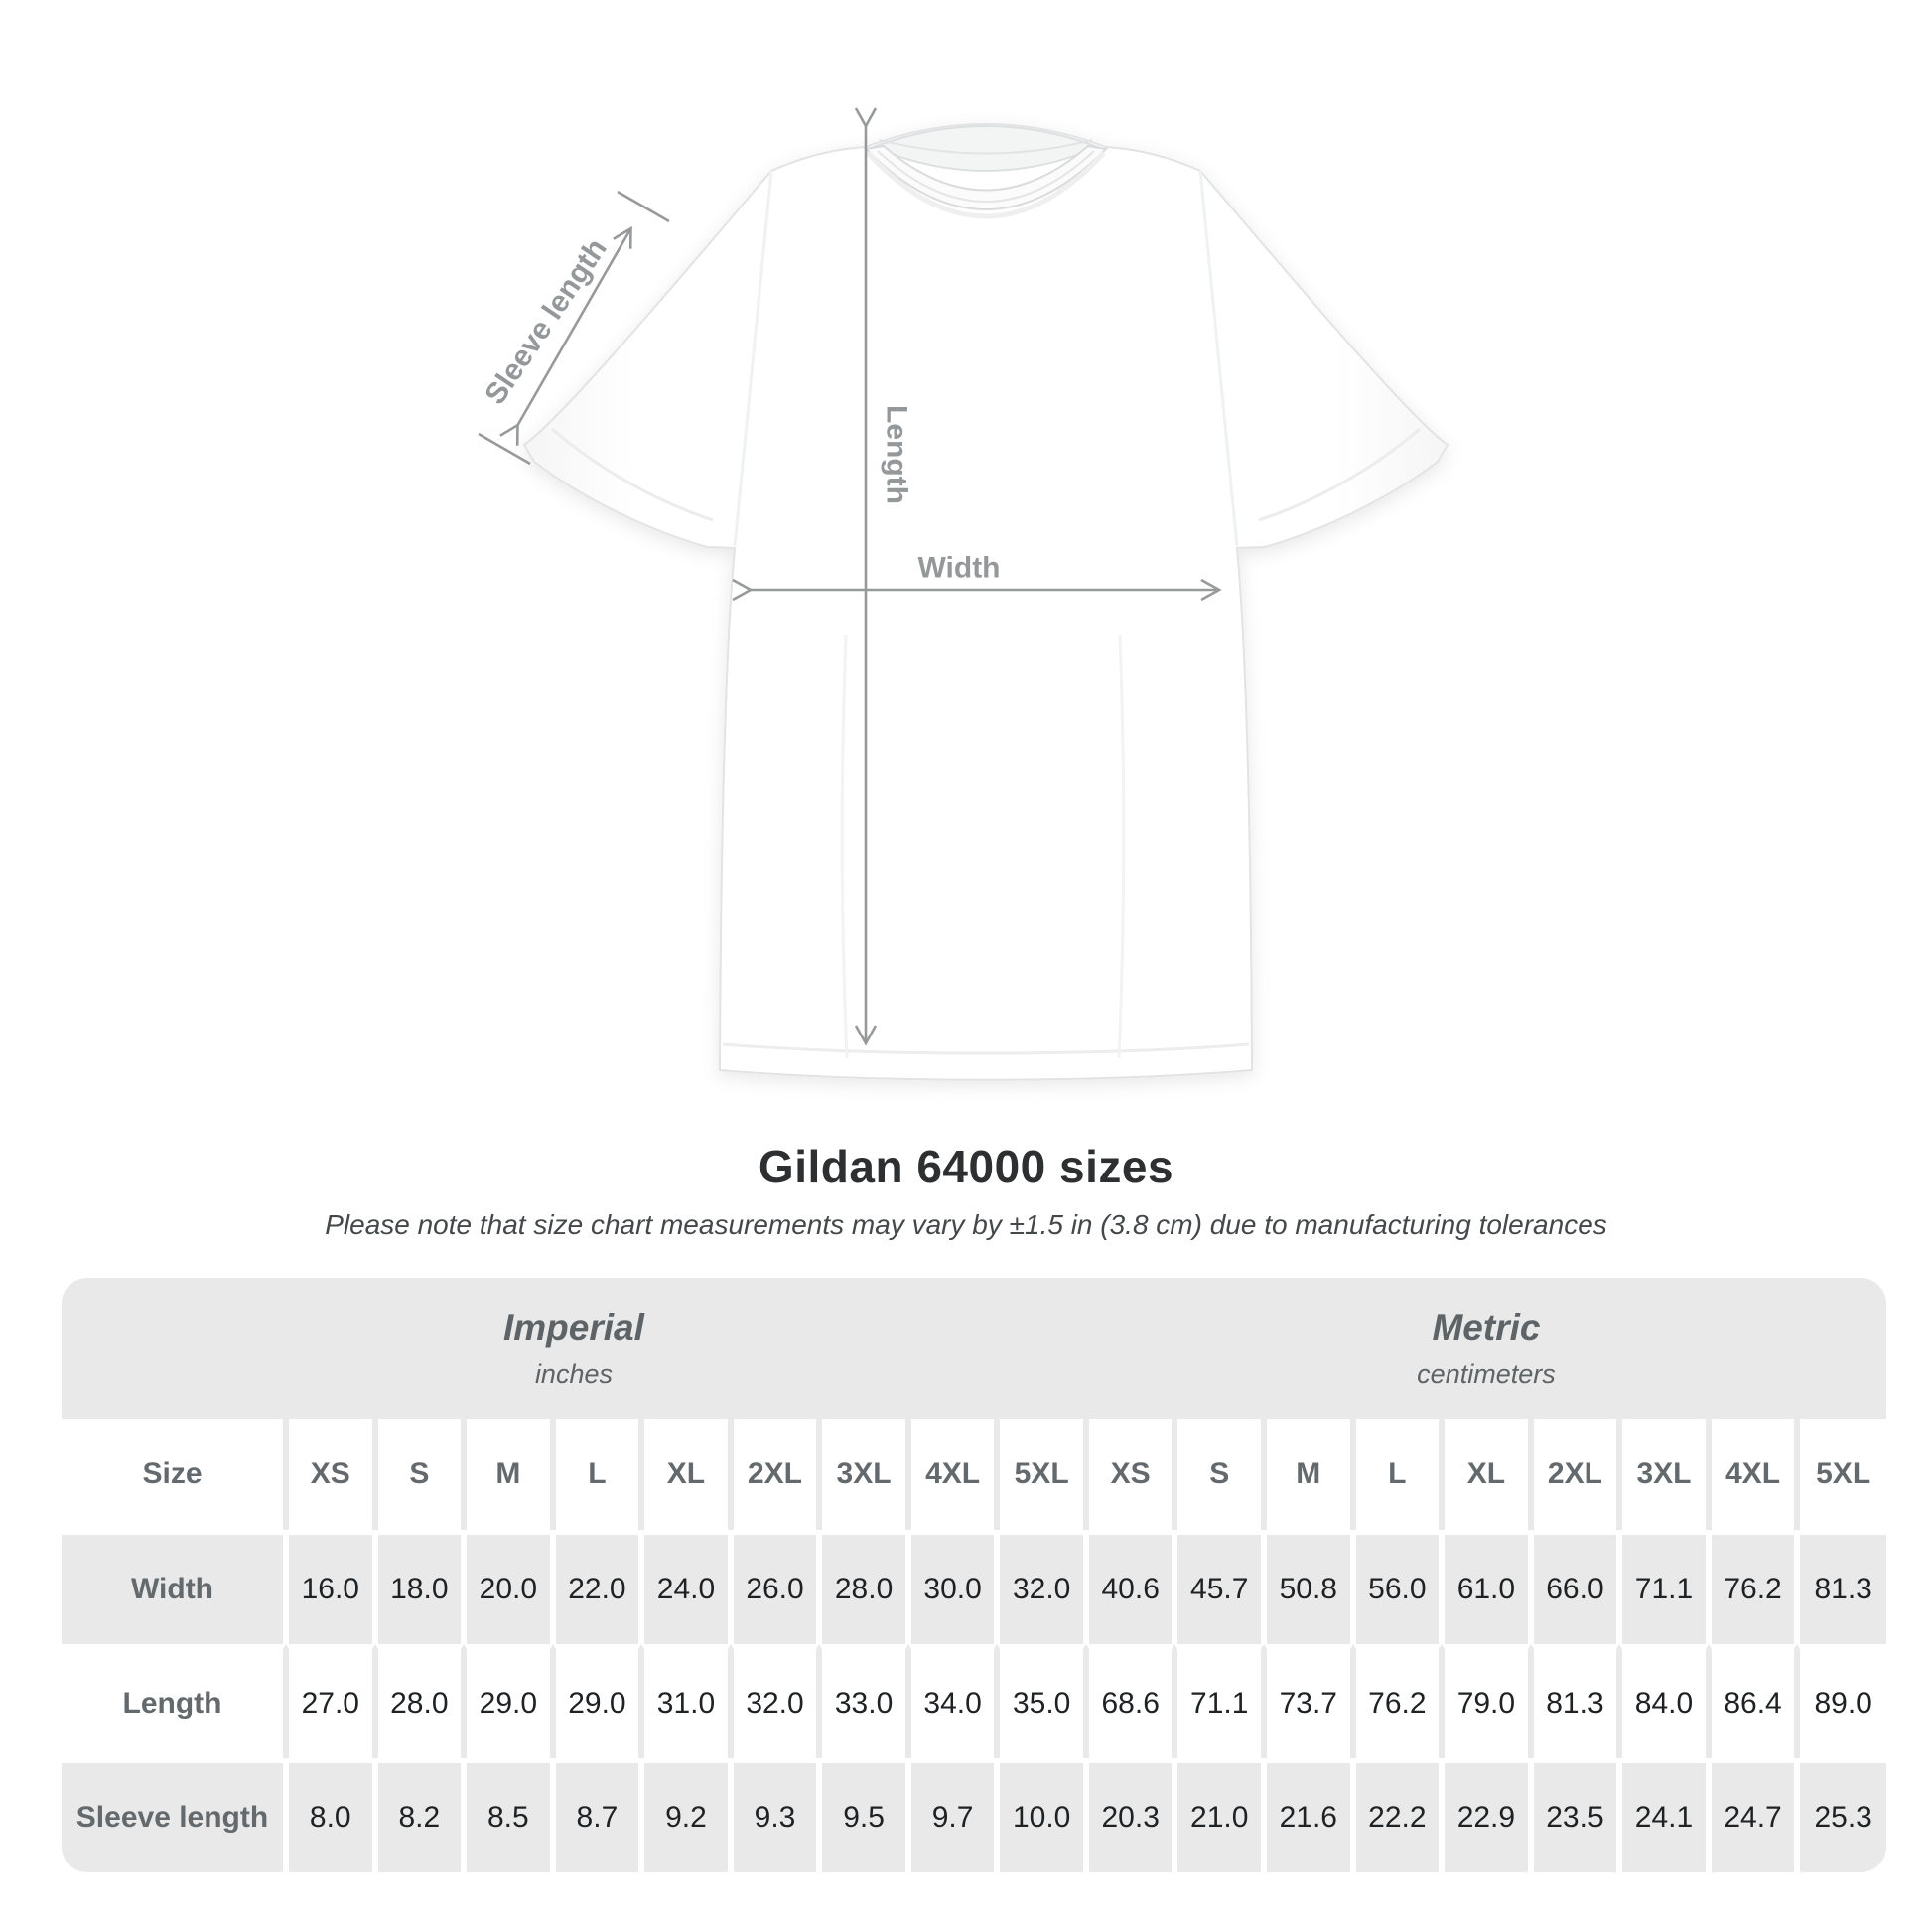 The width and height of the screenshot is (1932, 1932). I want to click on value-cell: 8.5, so click(508, 1815).